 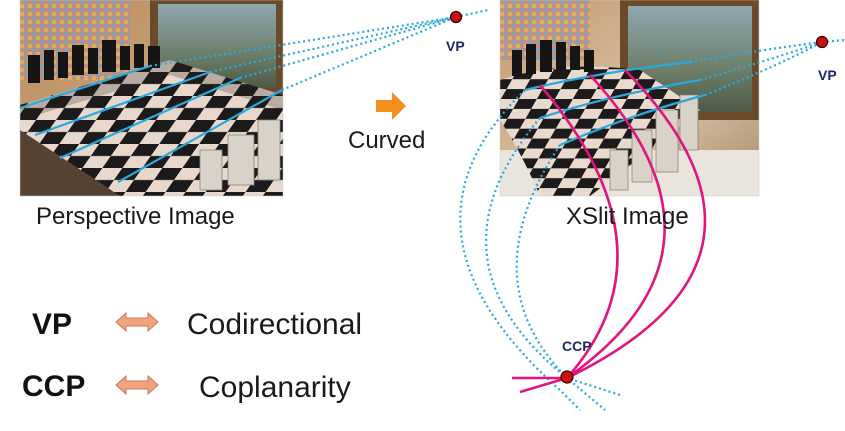 What do you see at coordinates (540, 250) in the screenshot?
I see `ccp-dotted-blue-curves` at bounding box center [540, 250].